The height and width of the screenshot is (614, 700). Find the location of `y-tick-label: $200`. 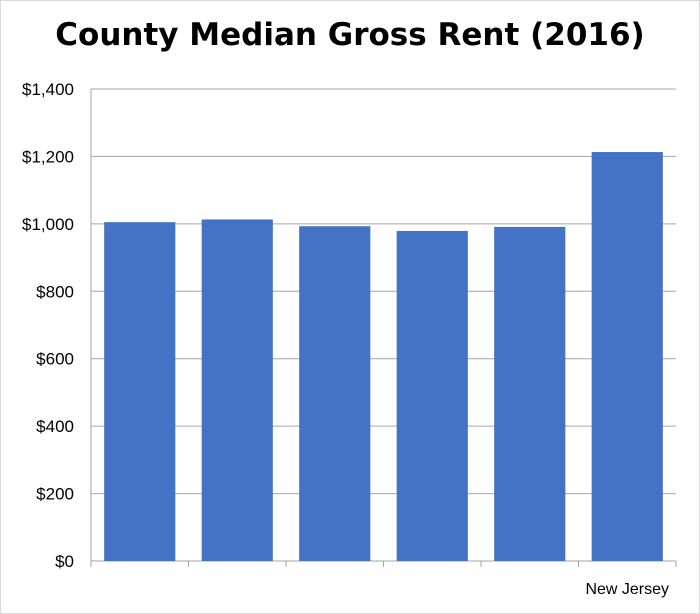

y-tick-label: $200 is located at coordinates (55, 494).